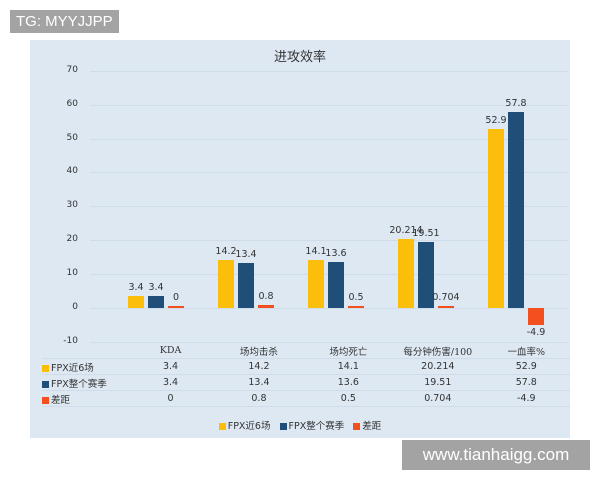 This screenshot has width=600, height=480. I want to click on table-corner, so click(84, 351).